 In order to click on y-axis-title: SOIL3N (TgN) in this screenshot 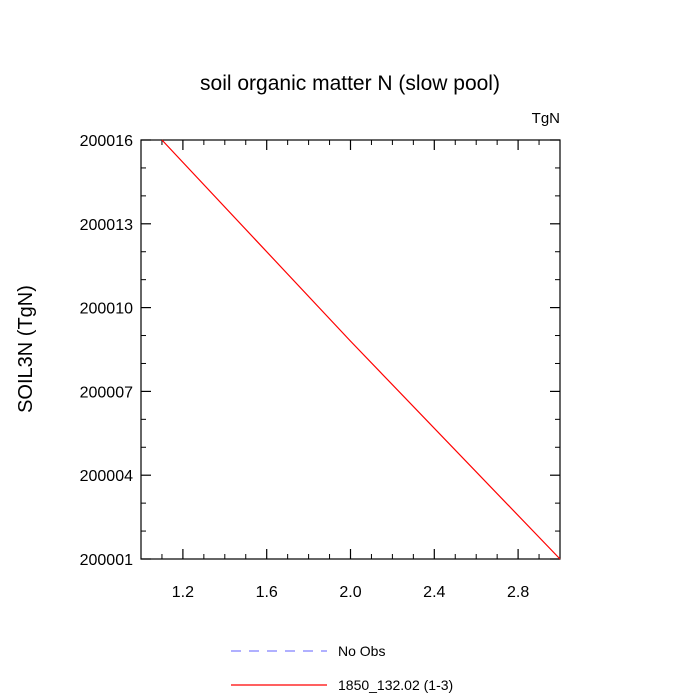, I will do `click(26, 349)`.